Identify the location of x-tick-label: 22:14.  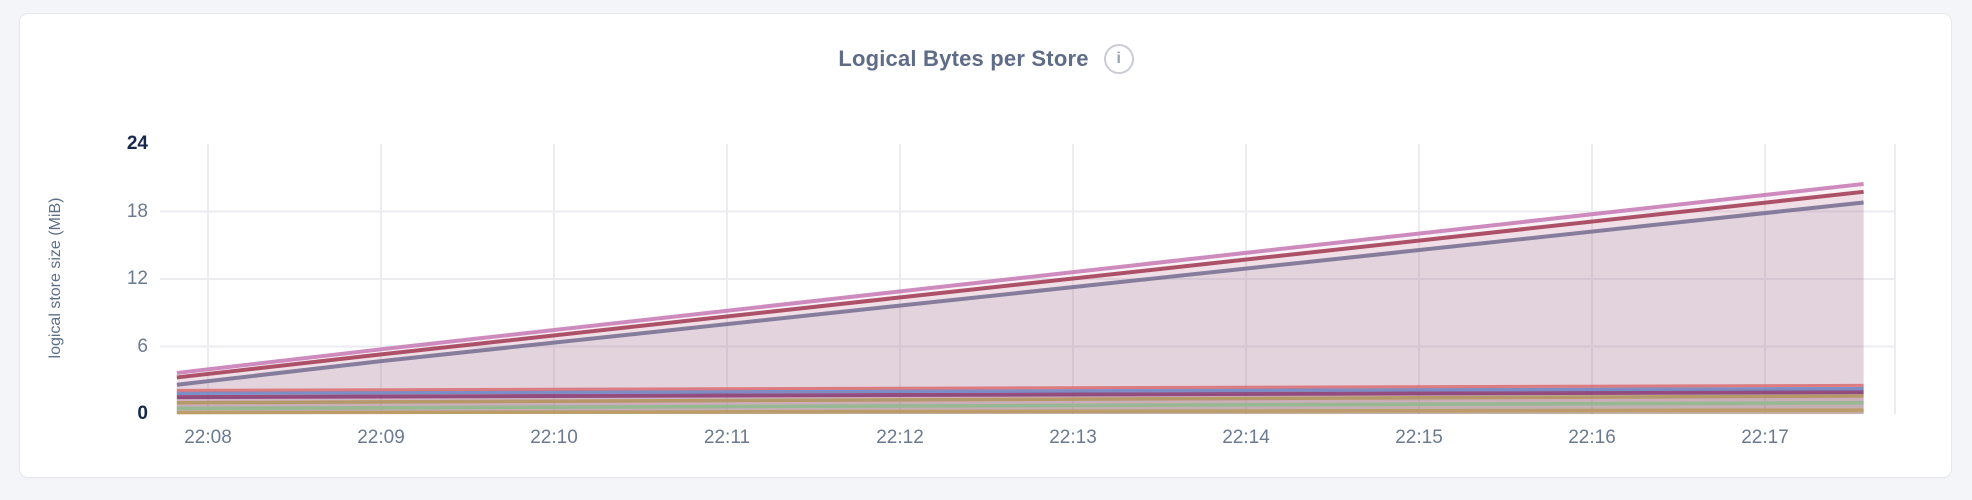
(1246, 437).